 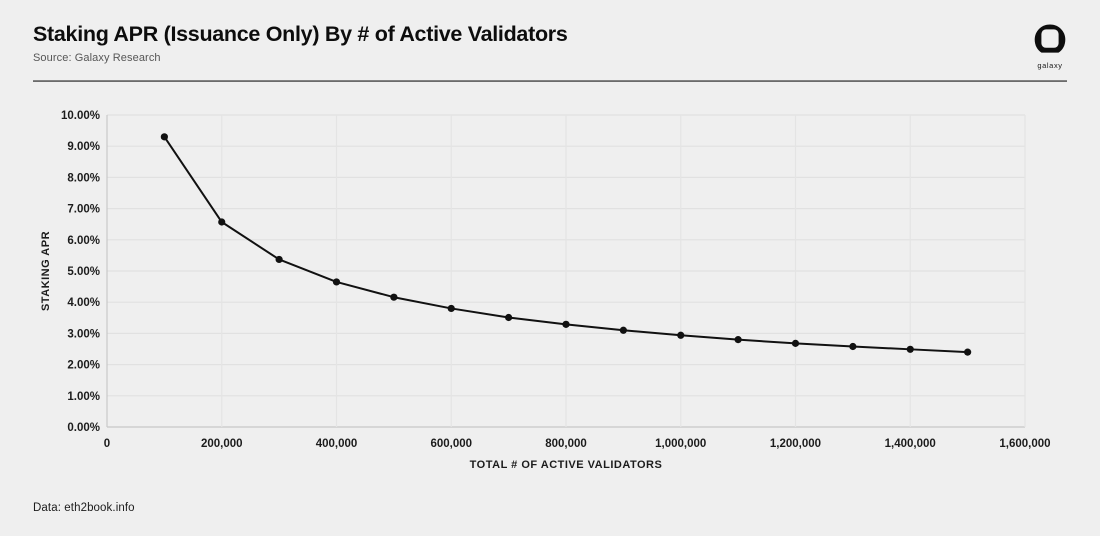 What do you see at coordinates (83, 397) in the screenshot?
I see `y-tick-label: 1.00%` at bounding box center [83, 397].